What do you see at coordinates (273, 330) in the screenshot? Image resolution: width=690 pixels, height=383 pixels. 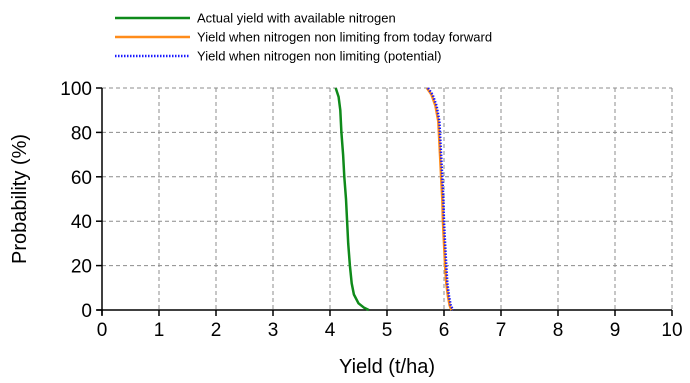 I see `x-tick-label: 3` at bounding box center [273, 330].